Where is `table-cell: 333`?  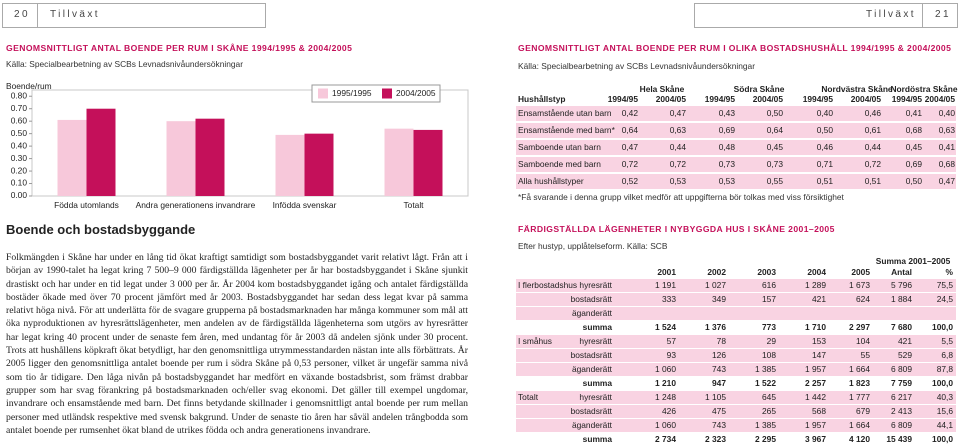 table-cell: 333 is located at coordinates (669, 299).